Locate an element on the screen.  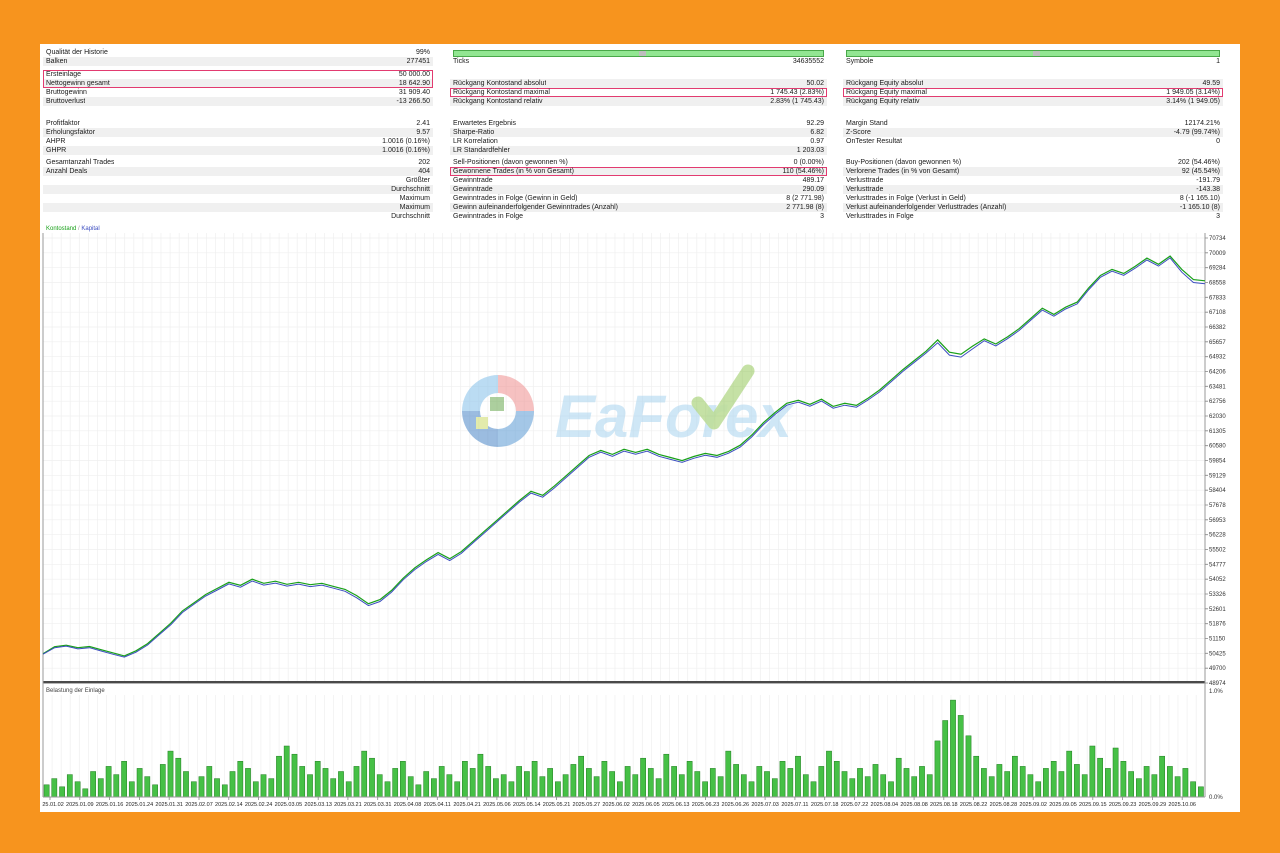
stat-value: 0.97 is located at coordinates (817, 141).